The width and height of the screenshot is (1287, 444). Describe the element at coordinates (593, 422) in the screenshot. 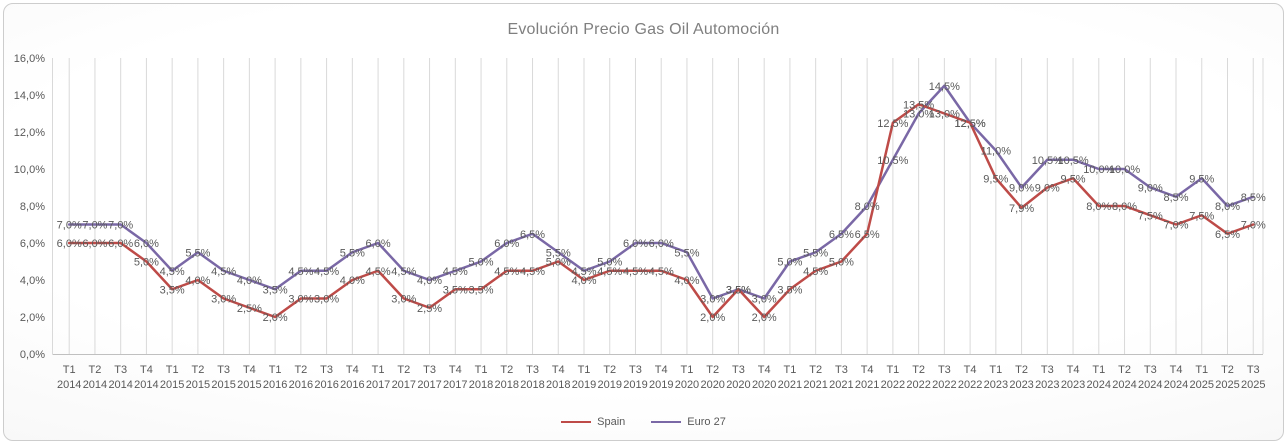

I see `legend-item-spain: Spain` at that location.